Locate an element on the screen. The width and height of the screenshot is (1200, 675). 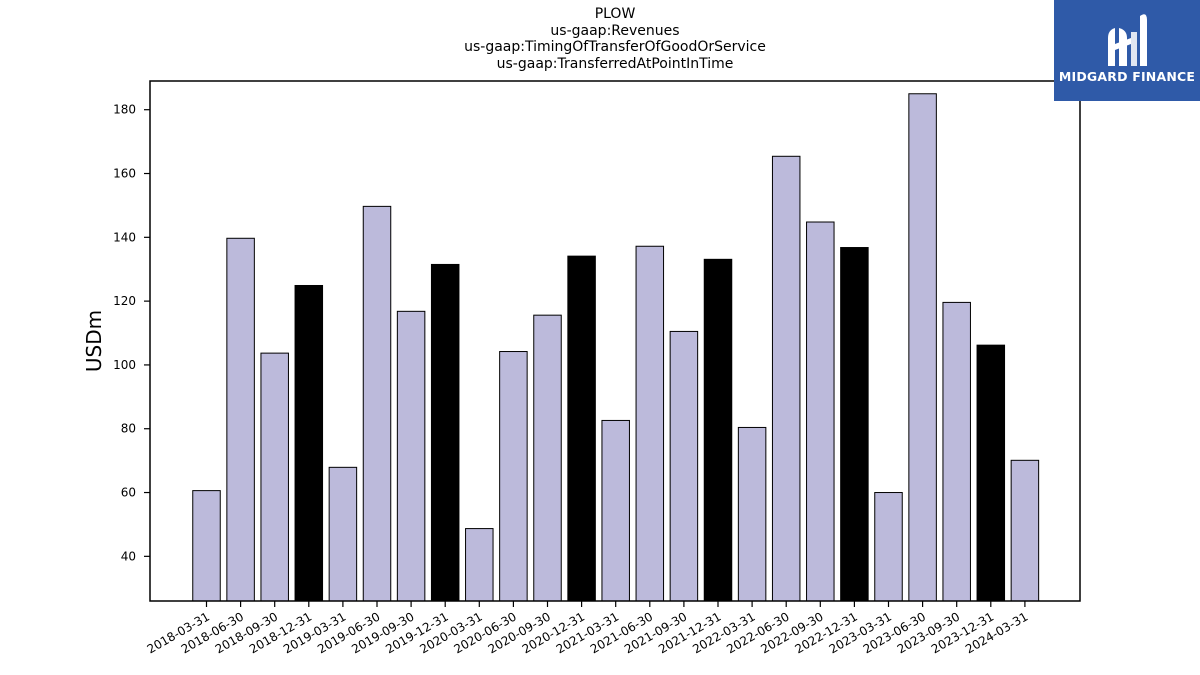
y-tick-label: 80 is located at coordinates (128, 429).